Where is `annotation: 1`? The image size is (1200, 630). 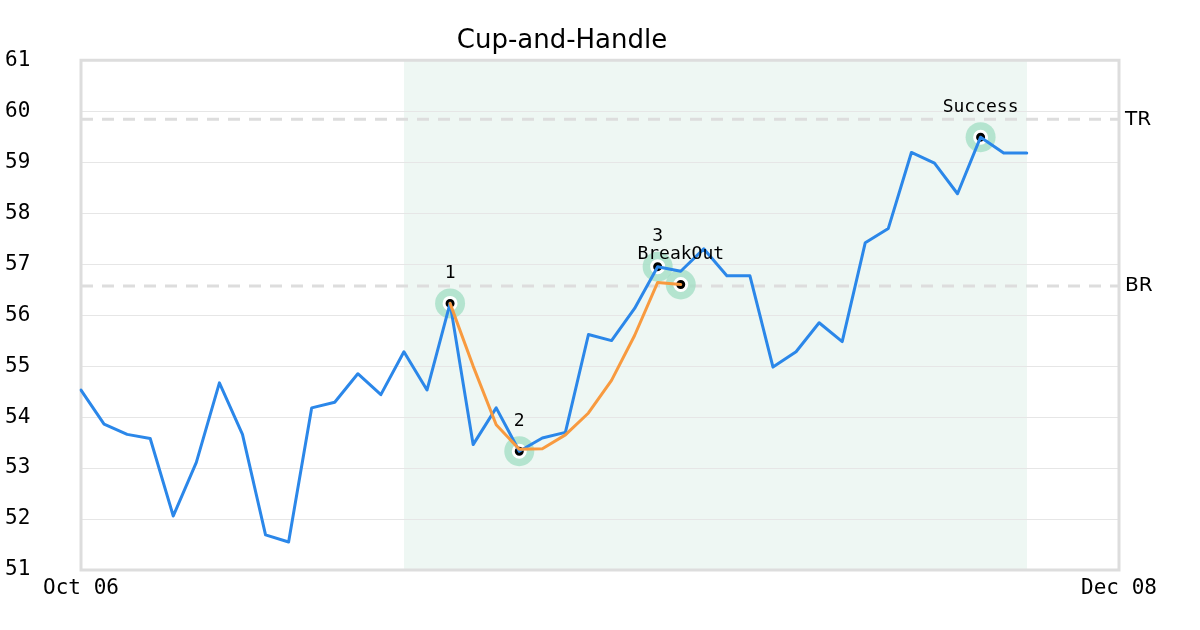 annotation: 1 is located at coordinates (450, 272).